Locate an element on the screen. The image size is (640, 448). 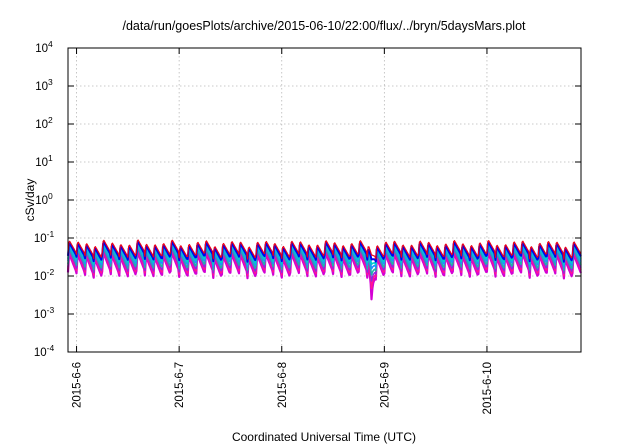
y-tick-labels: 10⁻⁴ 10⁻³ 10⁻² 10⁻¹ 10⁰ 10¹ 10² 10³ 10⁴ is located at coordinates (44, 199).